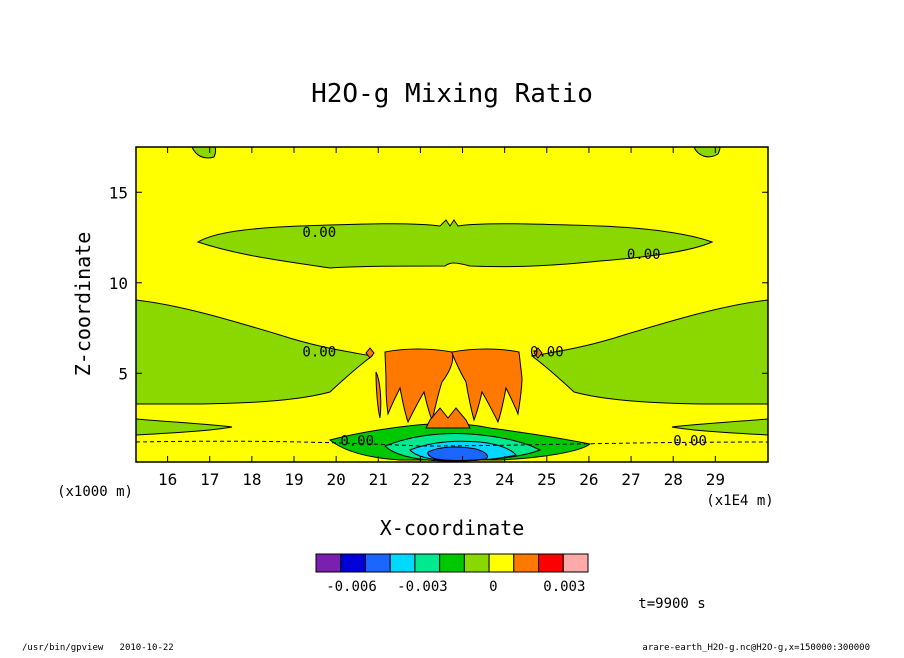 The image size is (904, 658). I want to click on y-tick-label: 15, so click(118, 192).